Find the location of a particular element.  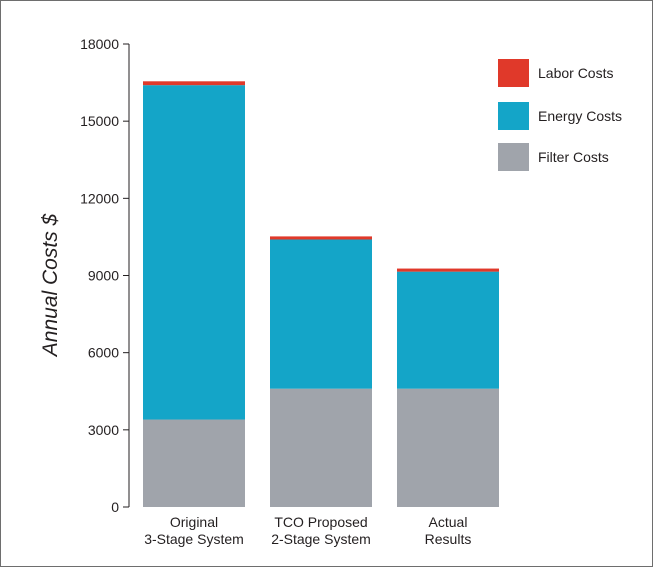

y-tick-label: 3000 is located at coordinates (103, 430).